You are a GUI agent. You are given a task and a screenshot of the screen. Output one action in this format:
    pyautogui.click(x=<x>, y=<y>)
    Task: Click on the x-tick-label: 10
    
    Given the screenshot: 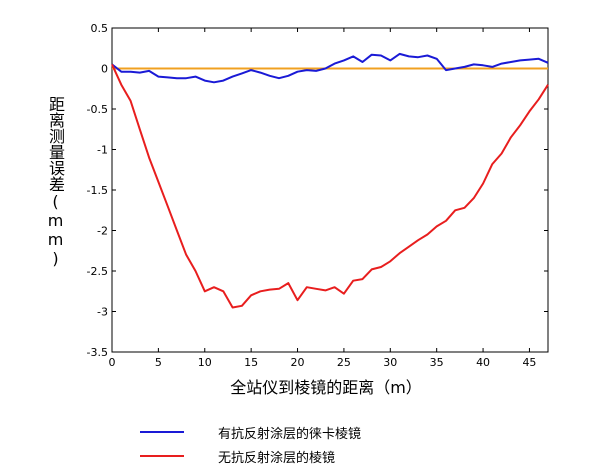 What is the action you would take?
    pyautogui.click(x=205, y=362)
    